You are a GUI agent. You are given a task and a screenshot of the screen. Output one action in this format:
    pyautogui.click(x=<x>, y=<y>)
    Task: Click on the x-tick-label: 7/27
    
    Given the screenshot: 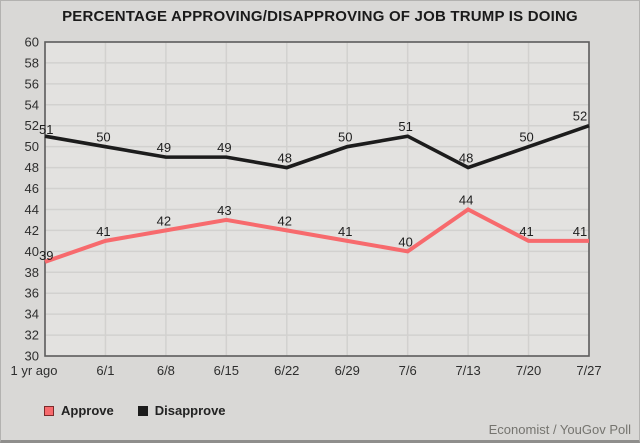 What is the action you would take?
    pyautogui.click(x=588, y=370)
    